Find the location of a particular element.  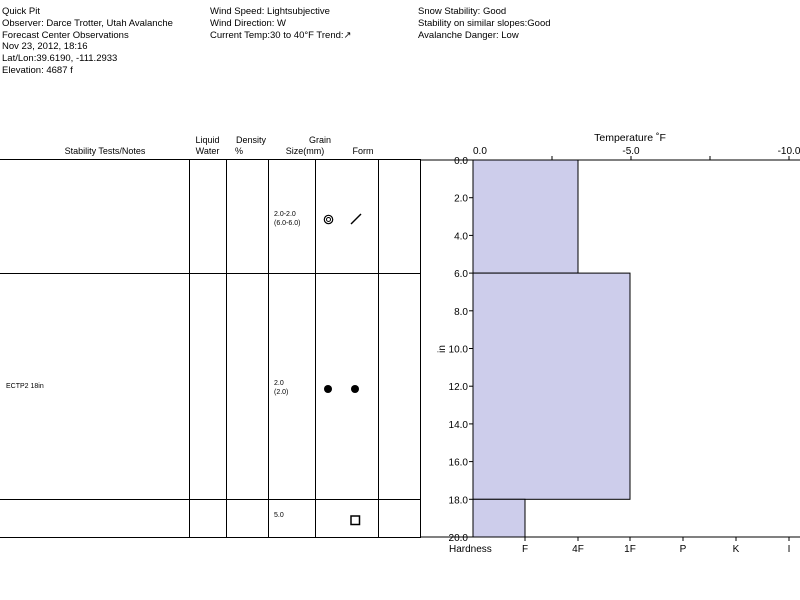

col3-line: Avalanche Danger: Low is located at coordinates (468, 35).